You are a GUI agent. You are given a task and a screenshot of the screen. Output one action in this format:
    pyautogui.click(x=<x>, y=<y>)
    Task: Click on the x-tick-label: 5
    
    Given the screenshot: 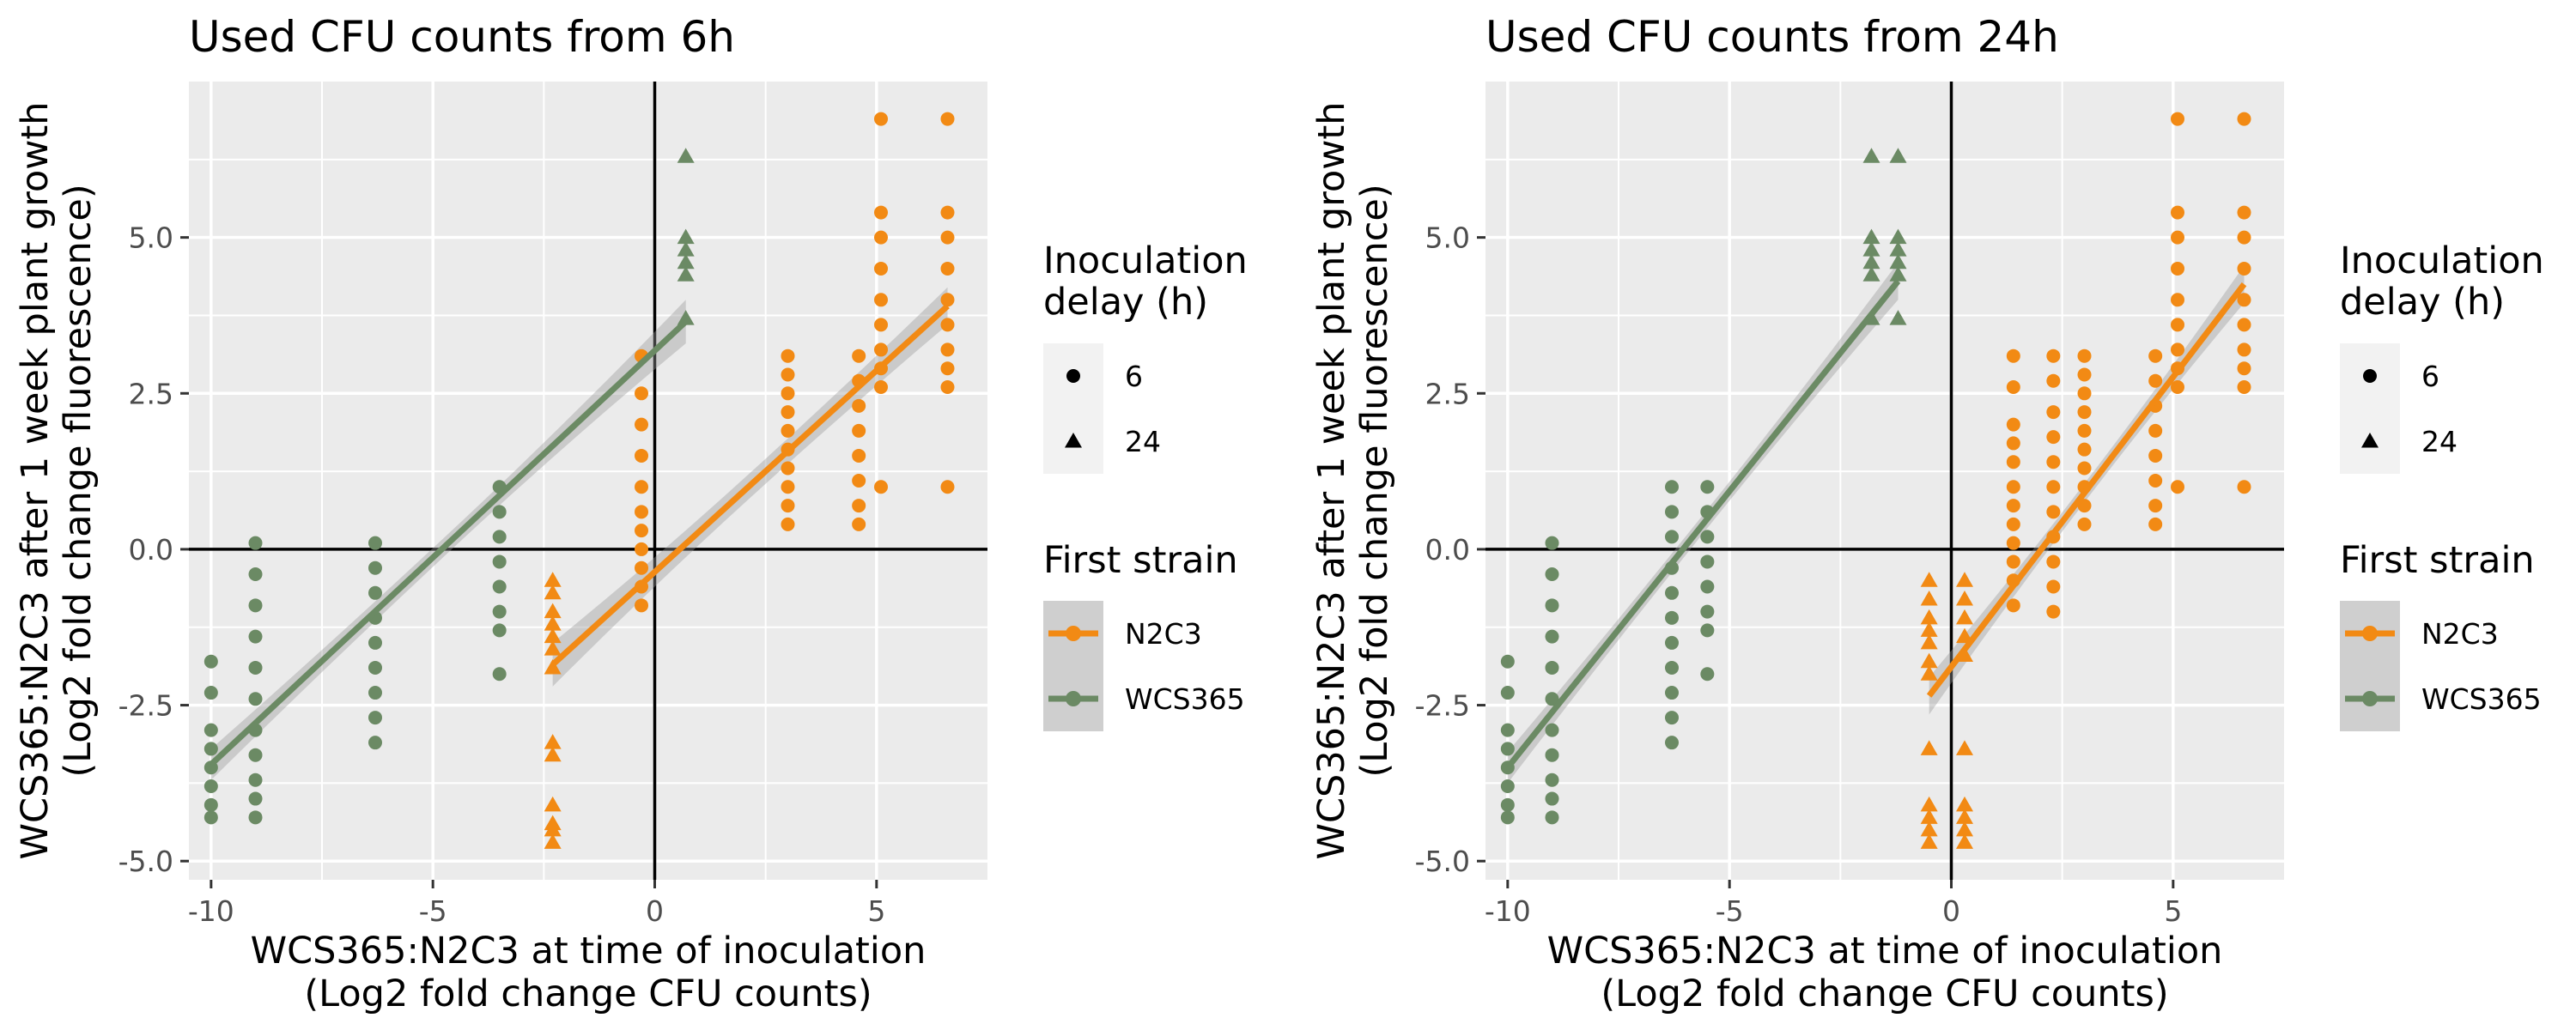 What is the action you would take?
    pyautogui.click(x=2173, y=911)
    